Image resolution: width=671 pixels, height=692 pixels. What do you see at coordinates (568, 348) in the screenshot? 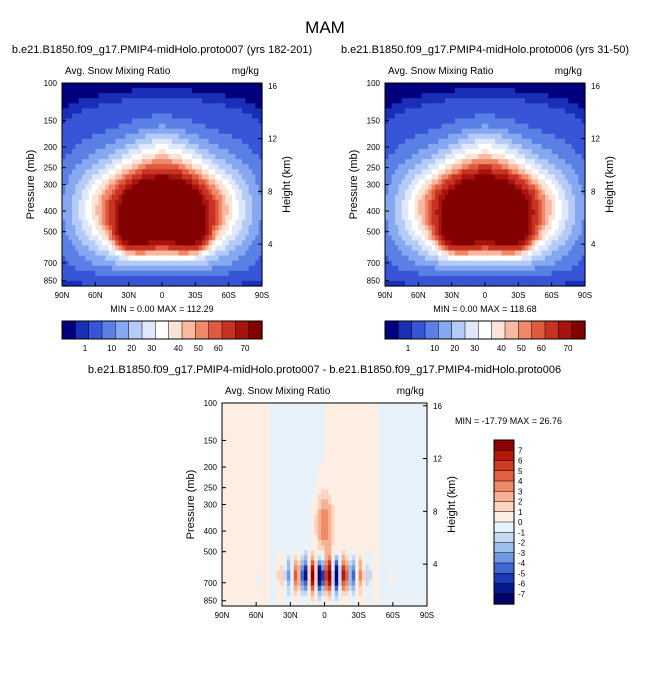
I see `colorbar-label: 70` at bounding box center [568, 348].